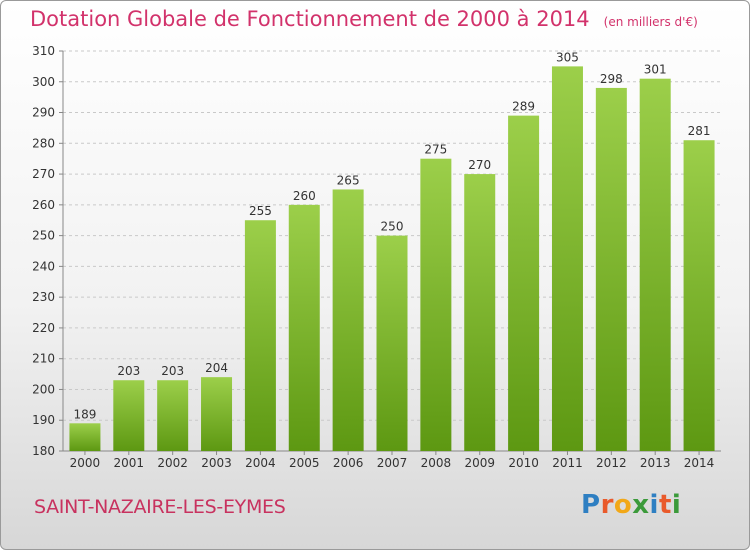  I want to click on value-label-2012: 298, so click(611, 79).